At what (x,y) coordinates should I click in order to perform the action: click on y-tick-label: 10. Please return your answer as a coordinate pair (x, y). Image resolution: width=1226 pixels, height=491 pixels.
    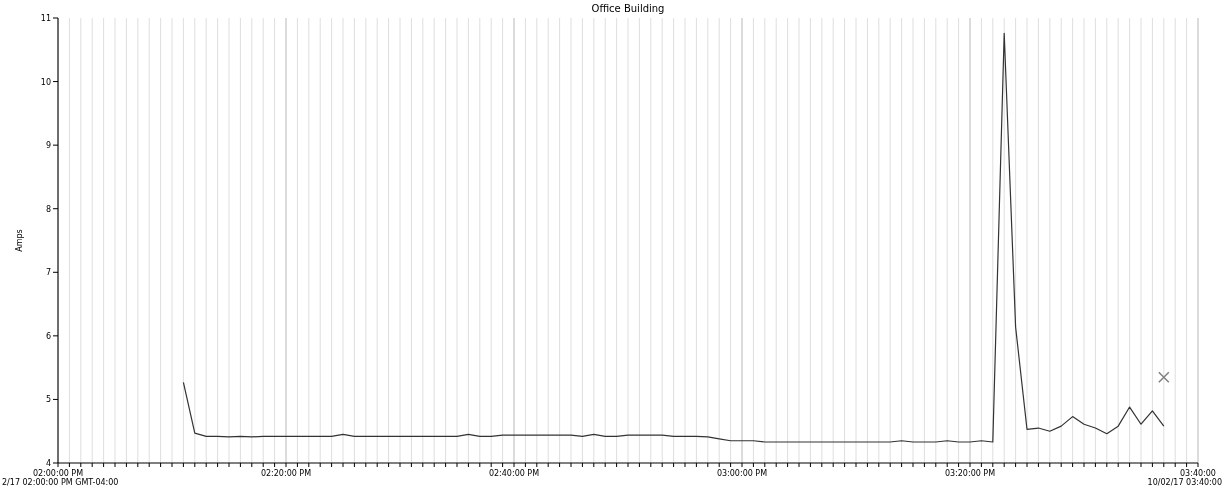
    Looking at the image, I should click on (45, 82).